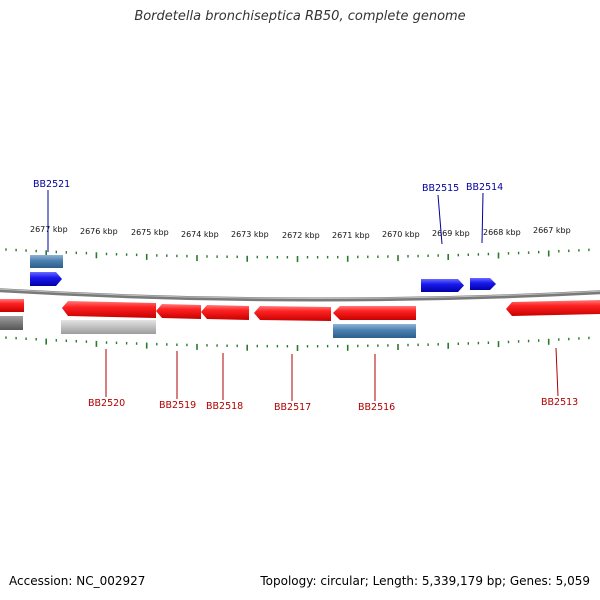 The image size is (600, 600). I want to click on forward-feature-block, so click(46, 261).